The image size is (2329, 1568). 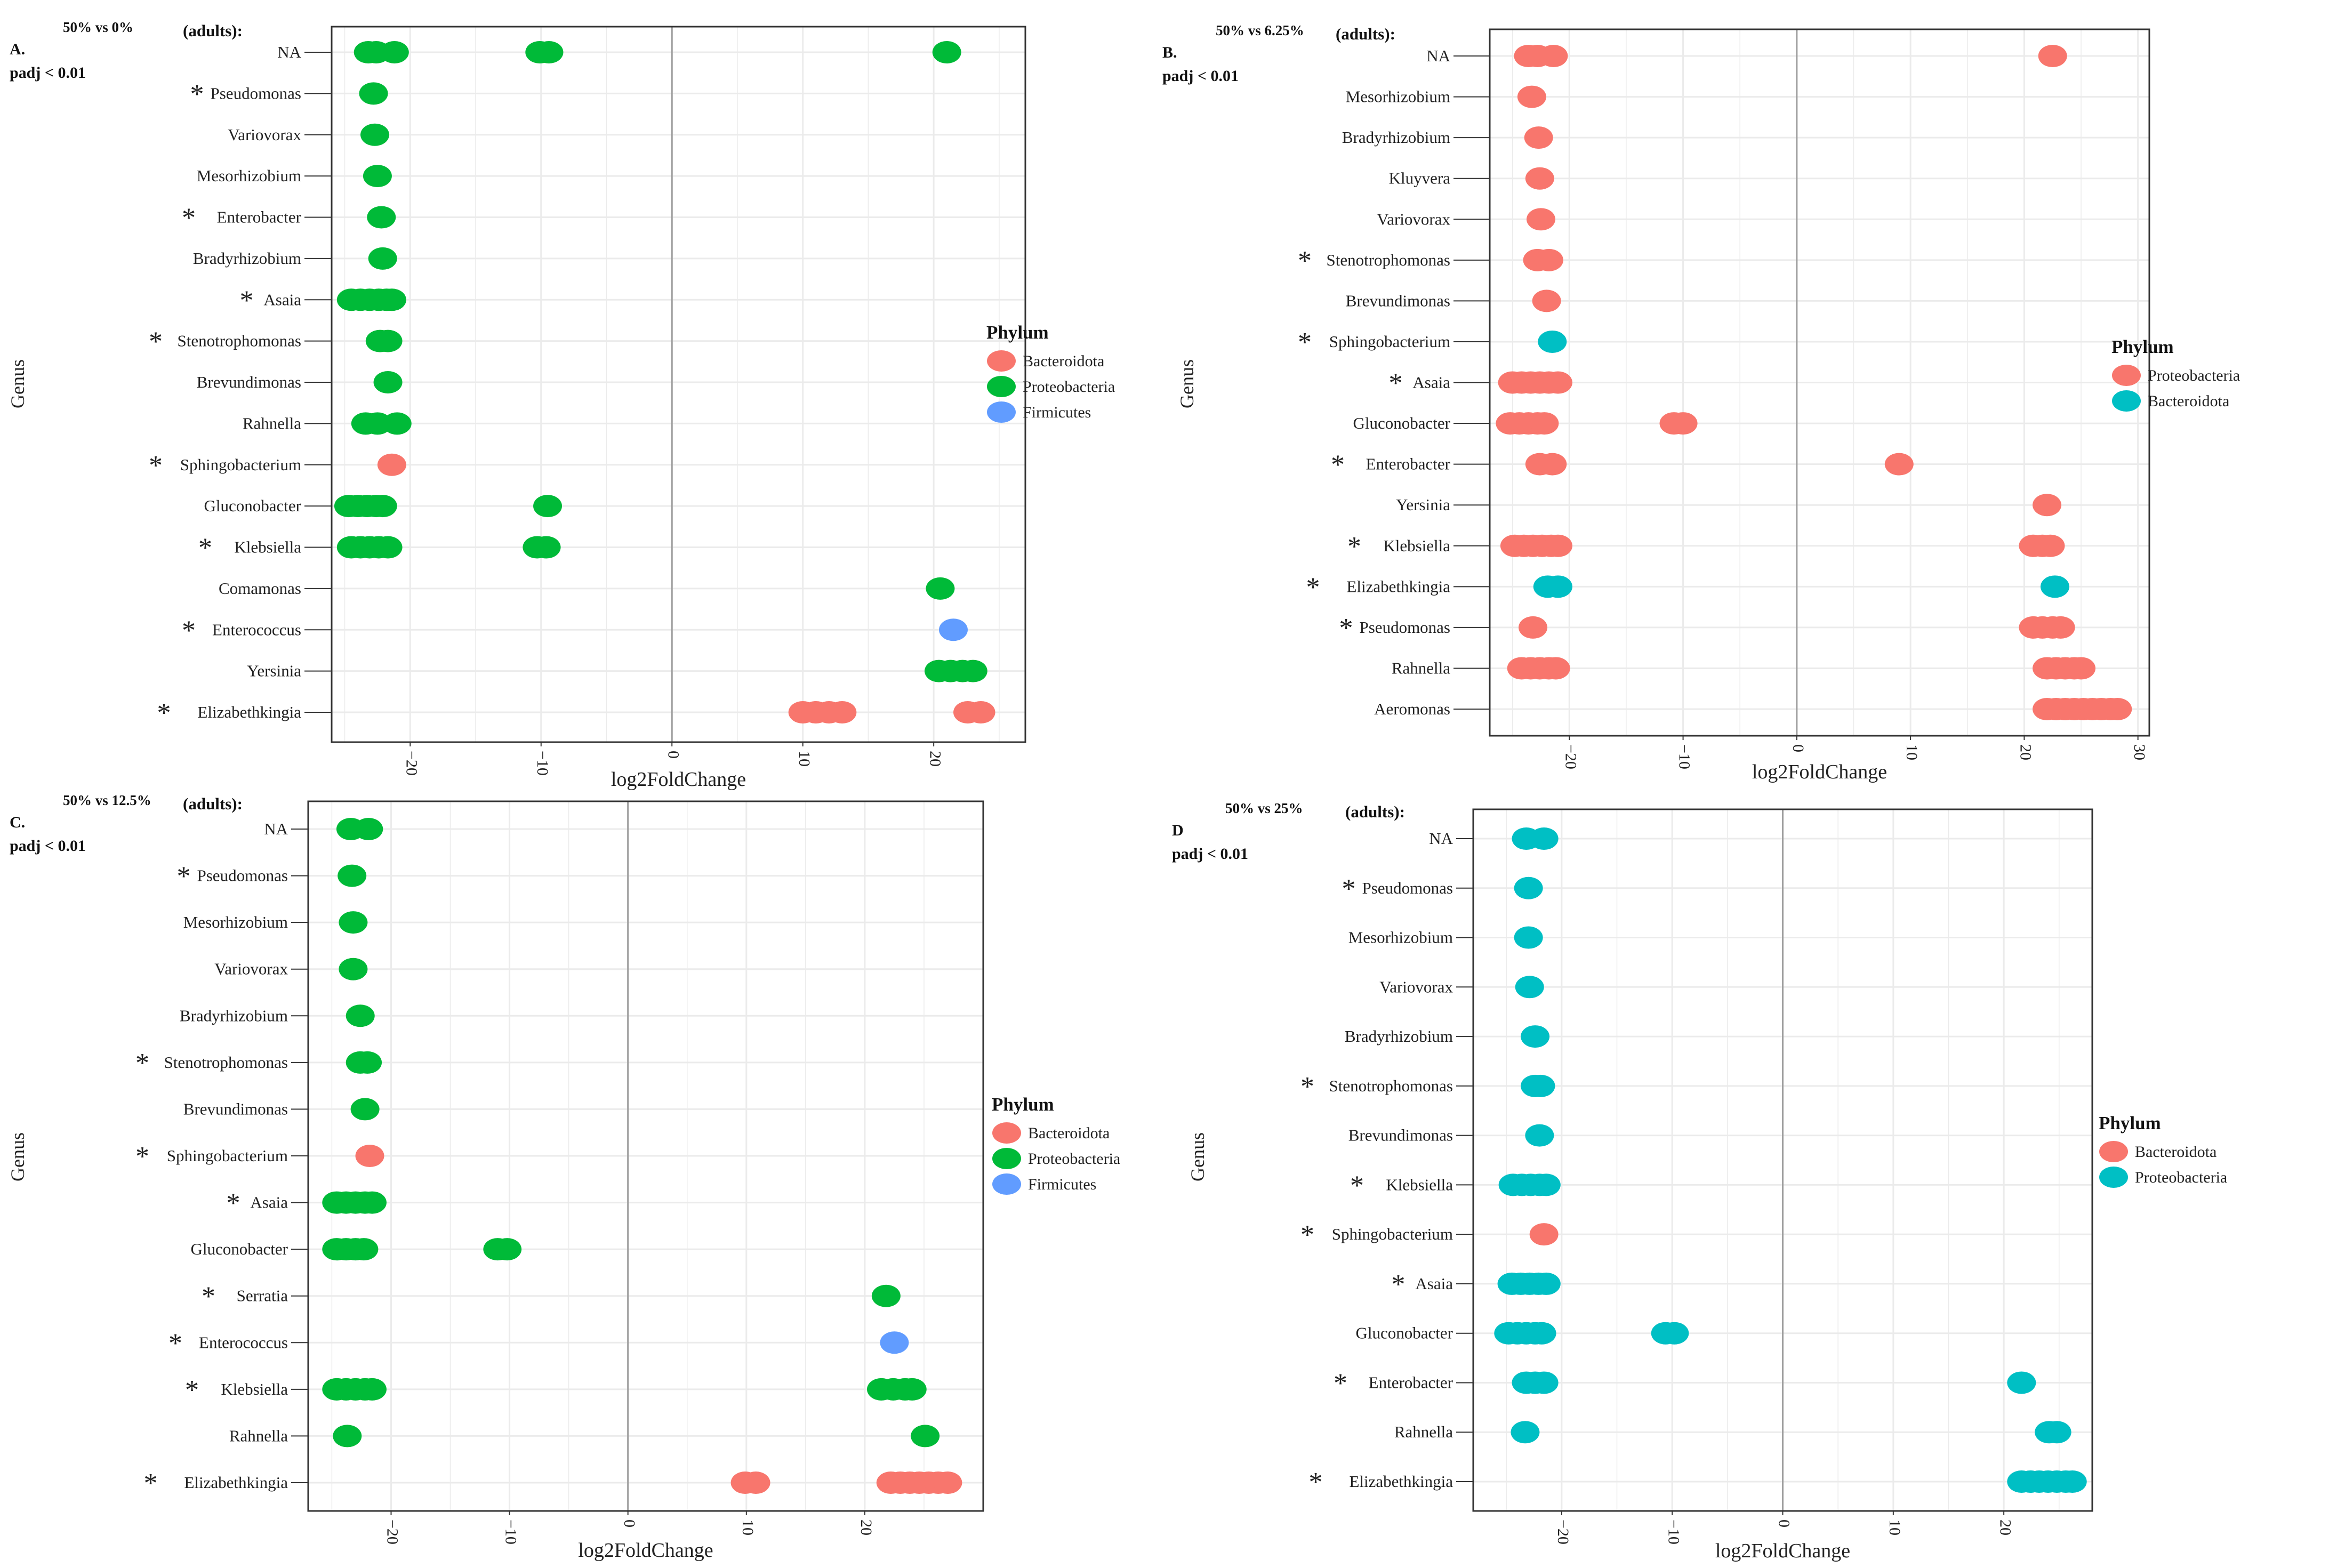 I want to click on genus-label: Enterococcus, so click(x=256, y=629).